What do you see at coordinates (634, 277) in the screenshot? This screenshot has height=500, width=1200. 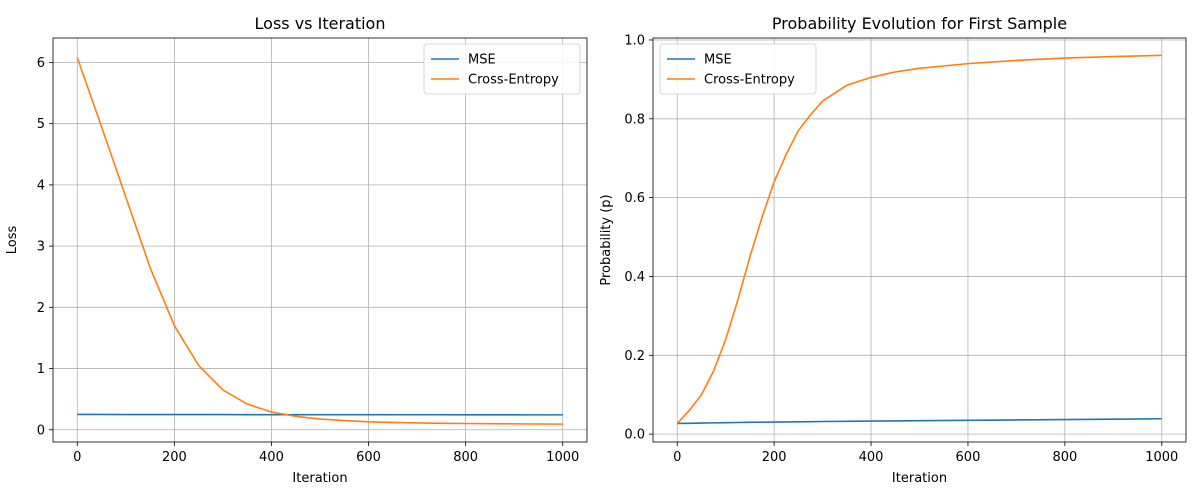 I see `probability-chart-y-tick-label: 0.4` at bounding box center [634, 277].